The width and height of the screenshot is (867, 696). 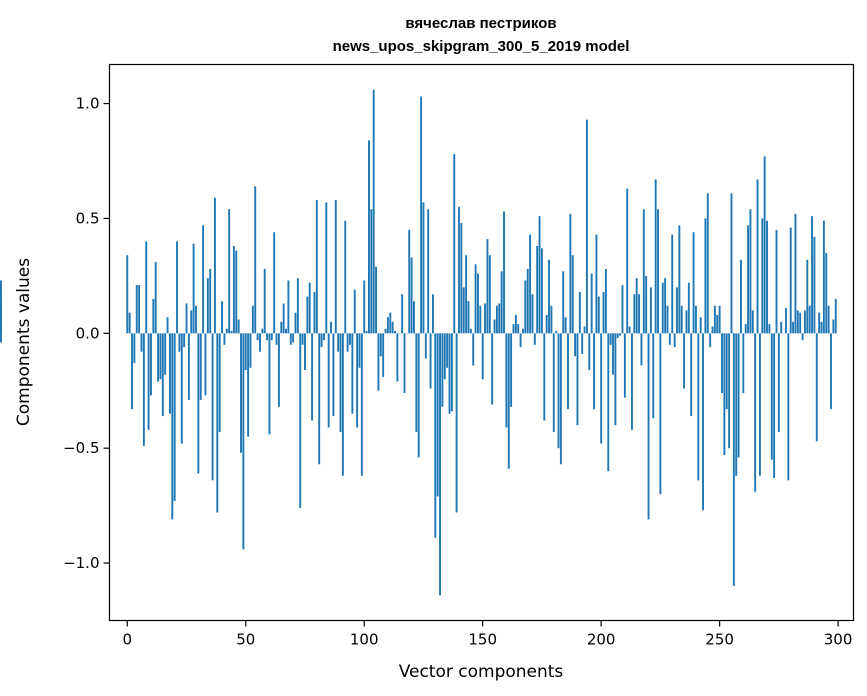 I want to click on y-tick-label: −0.5, so click(x=81, y=448).